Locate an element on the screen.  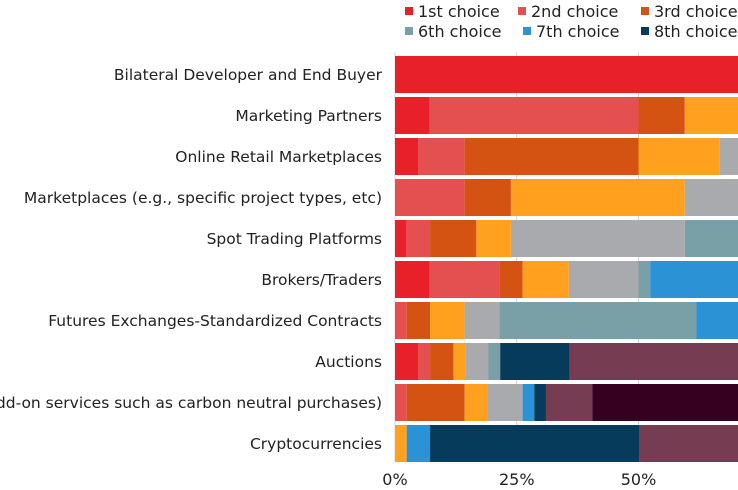
x-axis-ticks: 0% 25% 50% is located at coordinates (519, 479).